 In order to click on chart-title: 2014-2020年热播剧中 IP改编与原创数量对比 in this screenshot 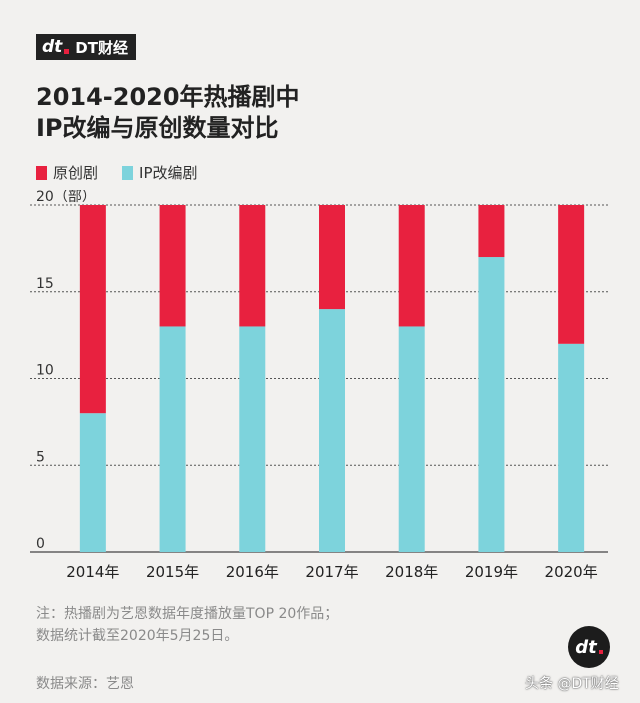, I will do `click(168, 113)`.